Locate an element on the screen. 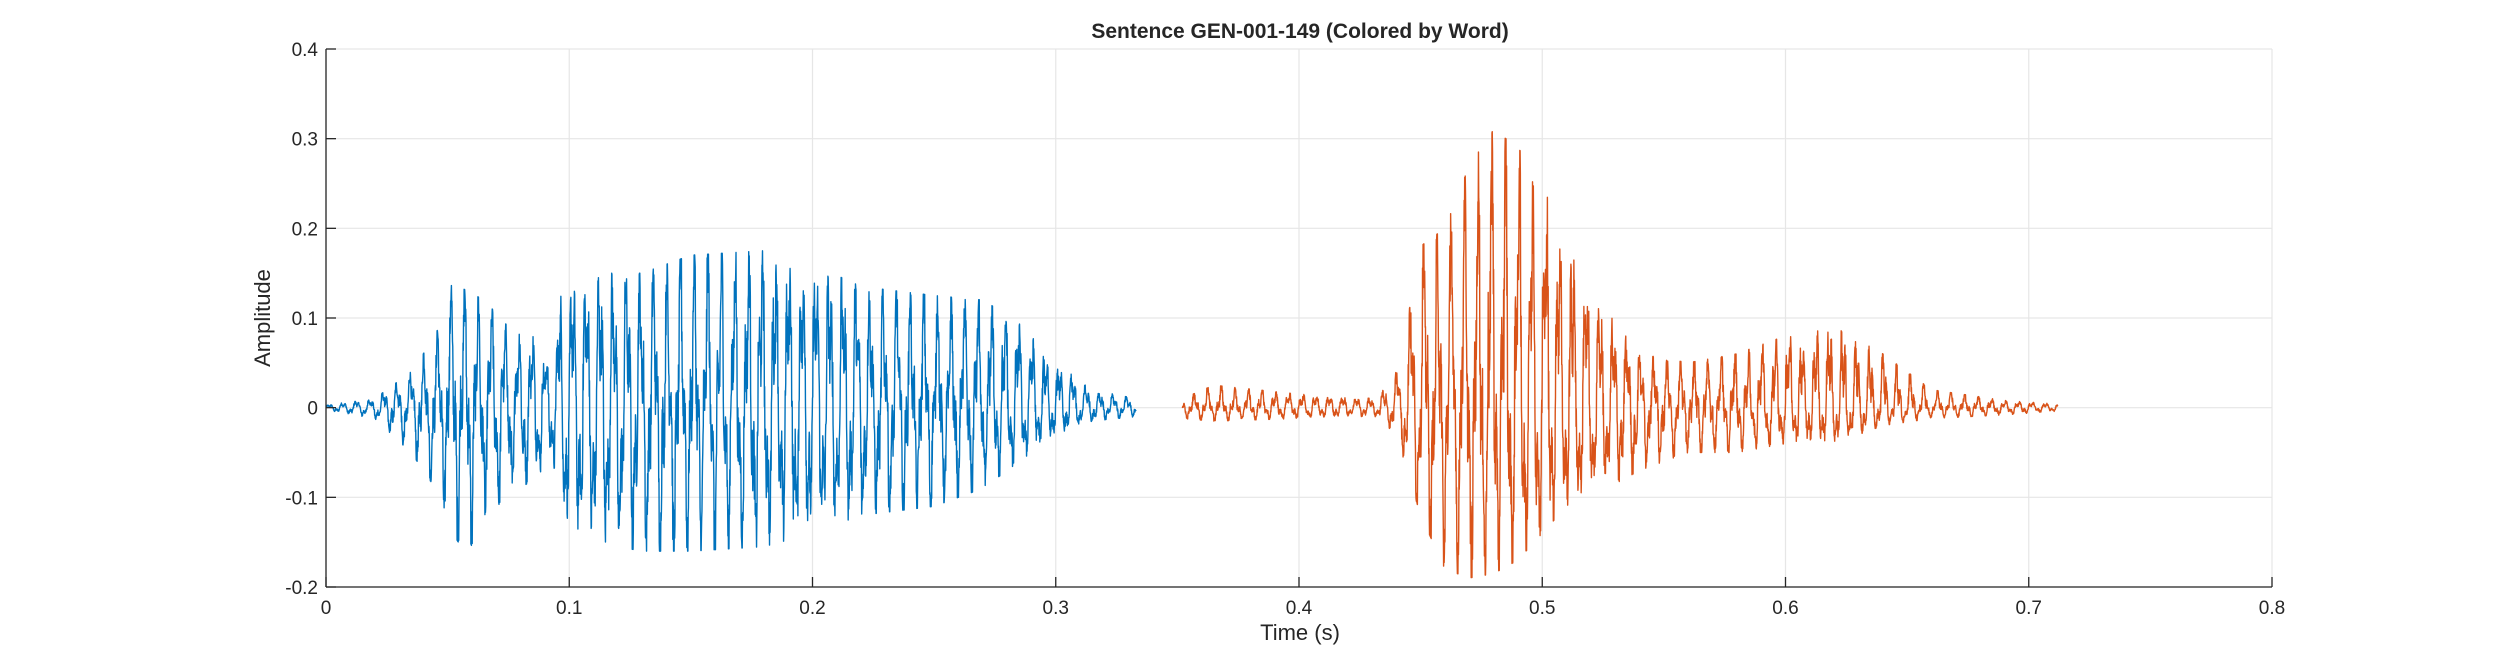 This screenshot has width=2500, height=662. x-tick-label: 0.1 is located at coordinates (569, 608).